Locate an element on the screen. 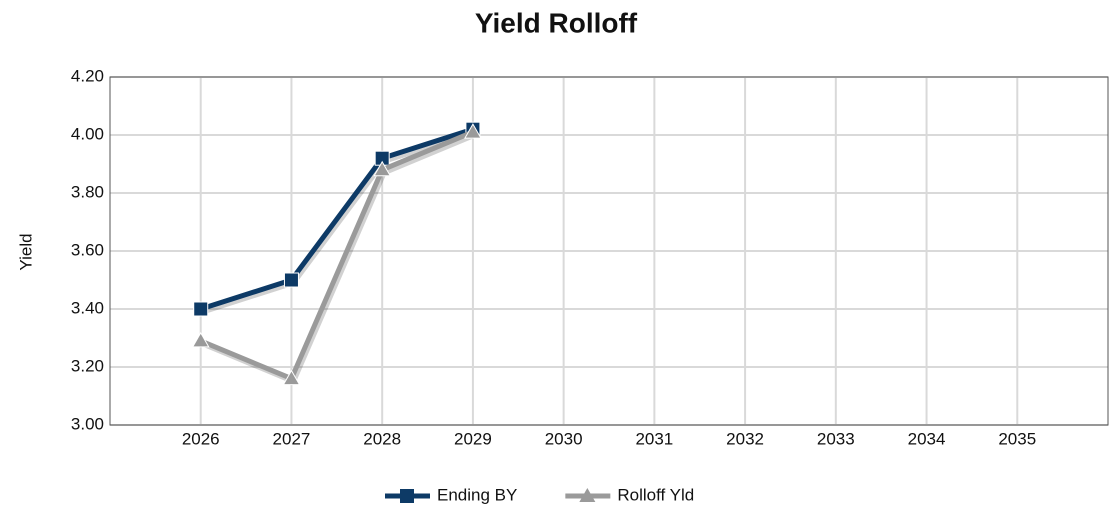  y-tick-label: 4.20 is located at coordinates (87, 75).